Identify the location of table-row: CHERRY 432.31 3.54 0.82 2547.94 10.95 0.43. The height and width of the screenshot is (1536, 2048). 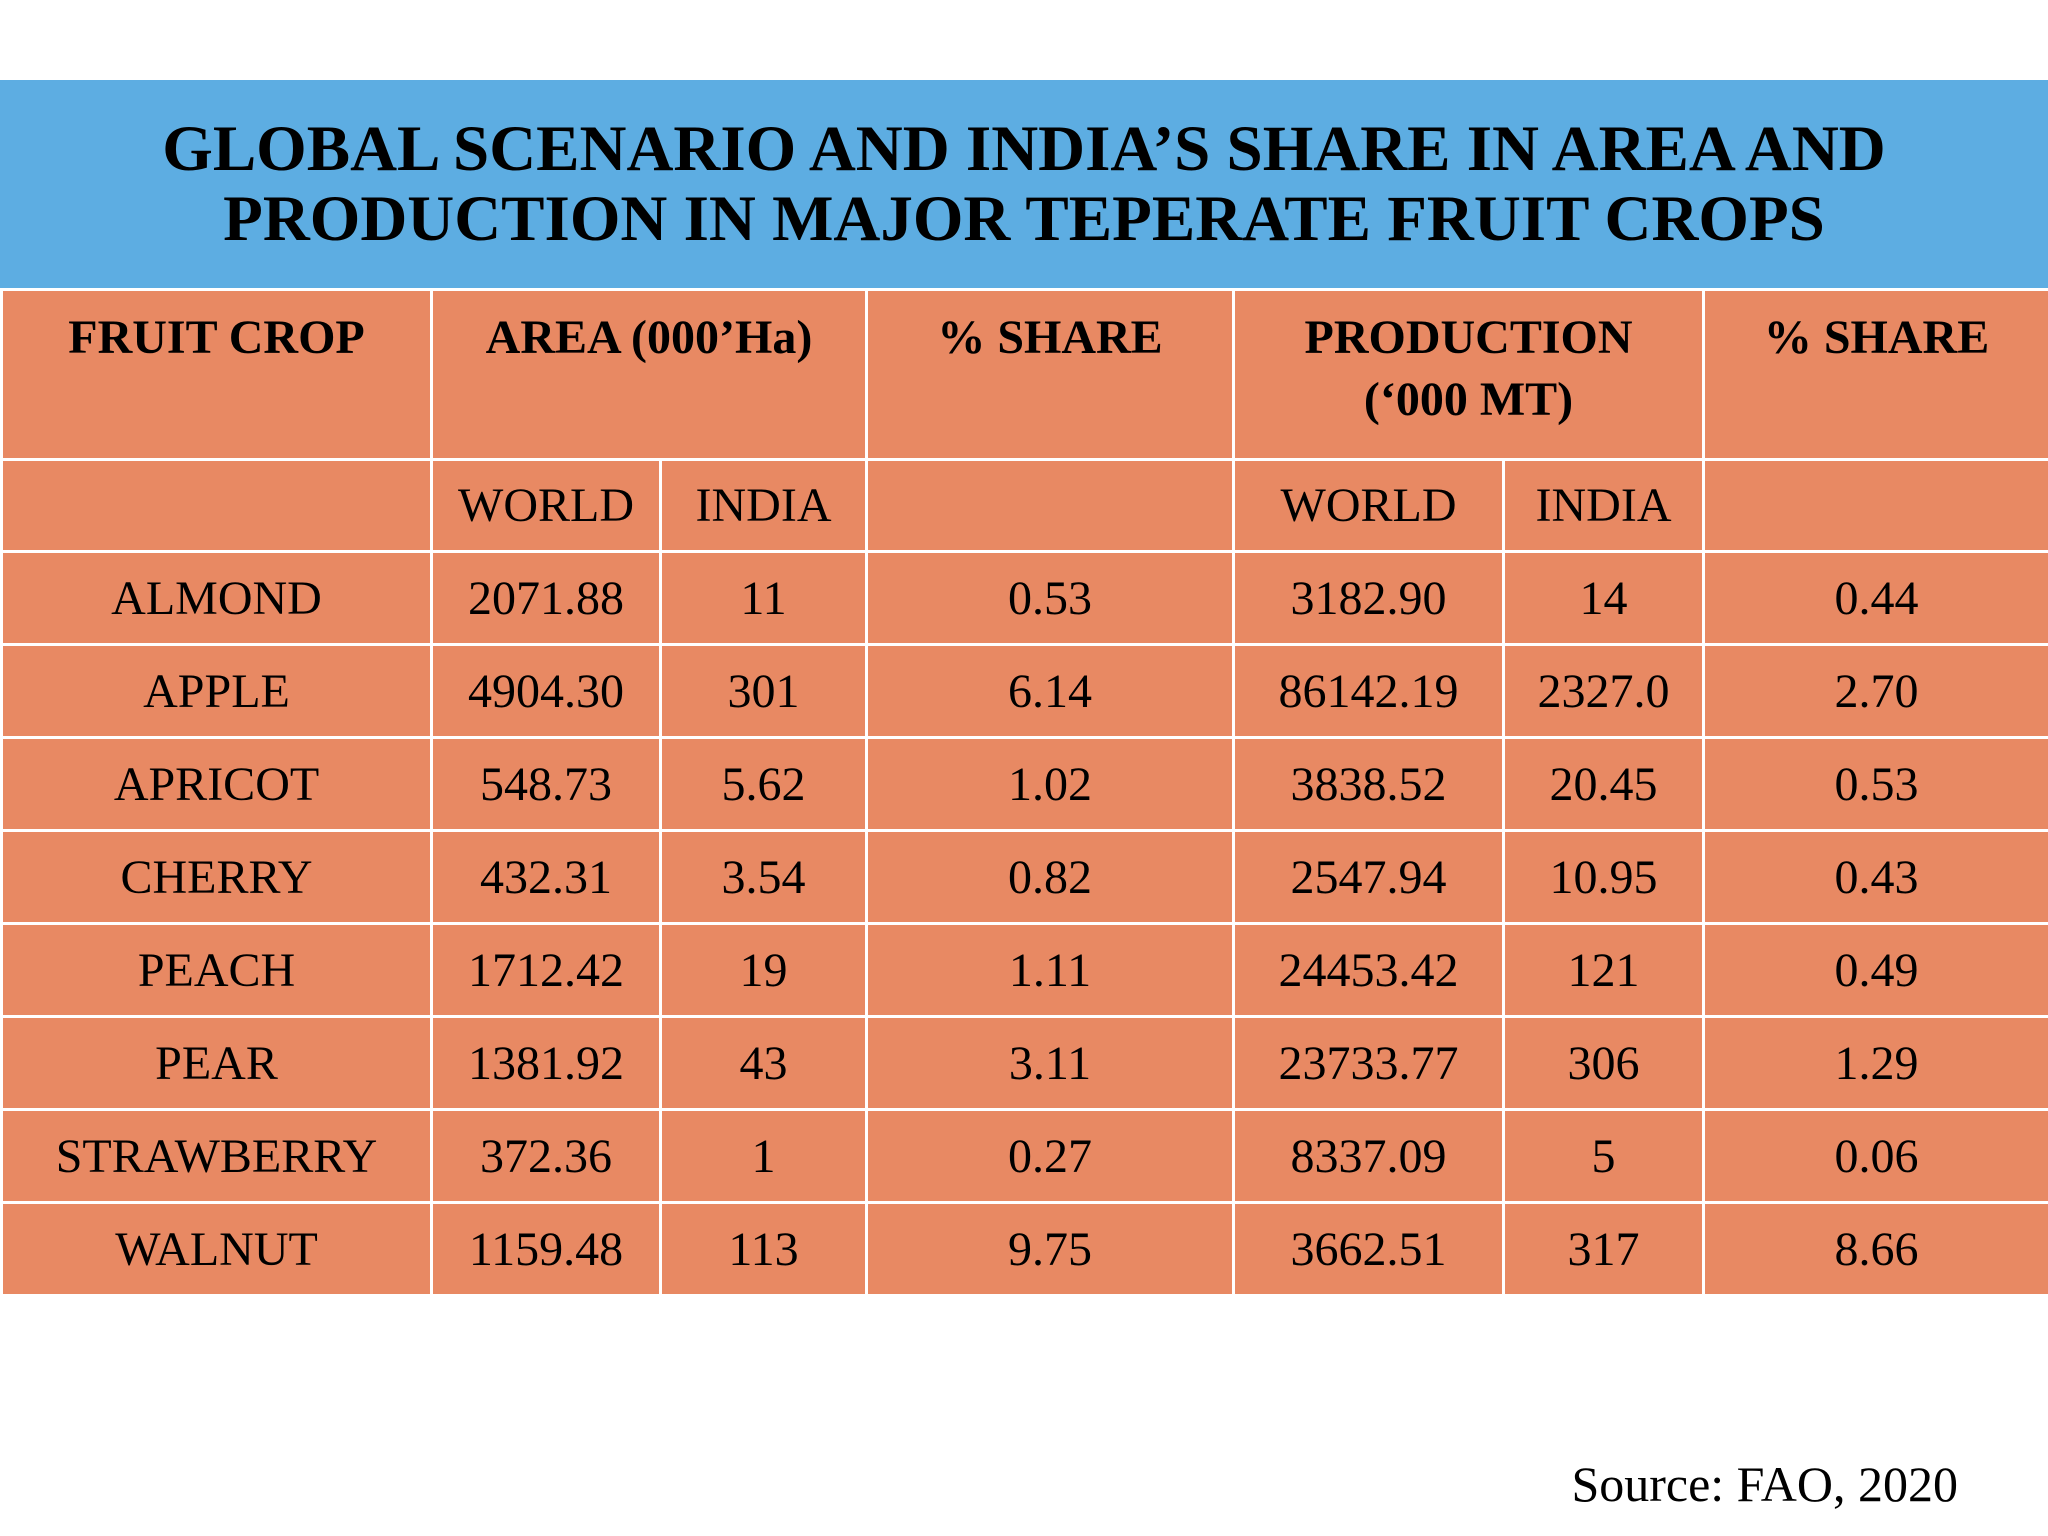
(1024, 877).